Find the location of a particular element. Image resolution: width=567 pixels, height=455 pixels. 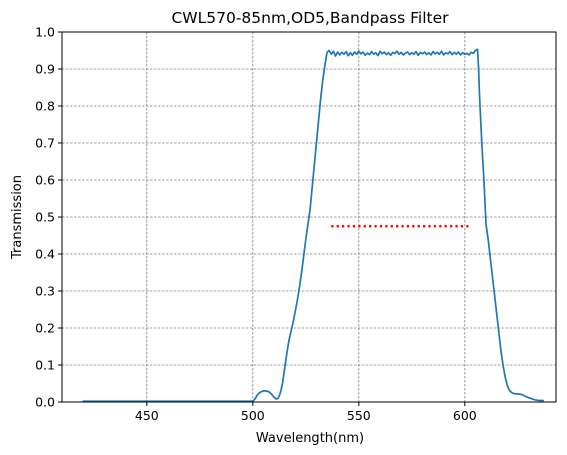

y-tick-label: 0.4 is located at coordinates (45, 254).